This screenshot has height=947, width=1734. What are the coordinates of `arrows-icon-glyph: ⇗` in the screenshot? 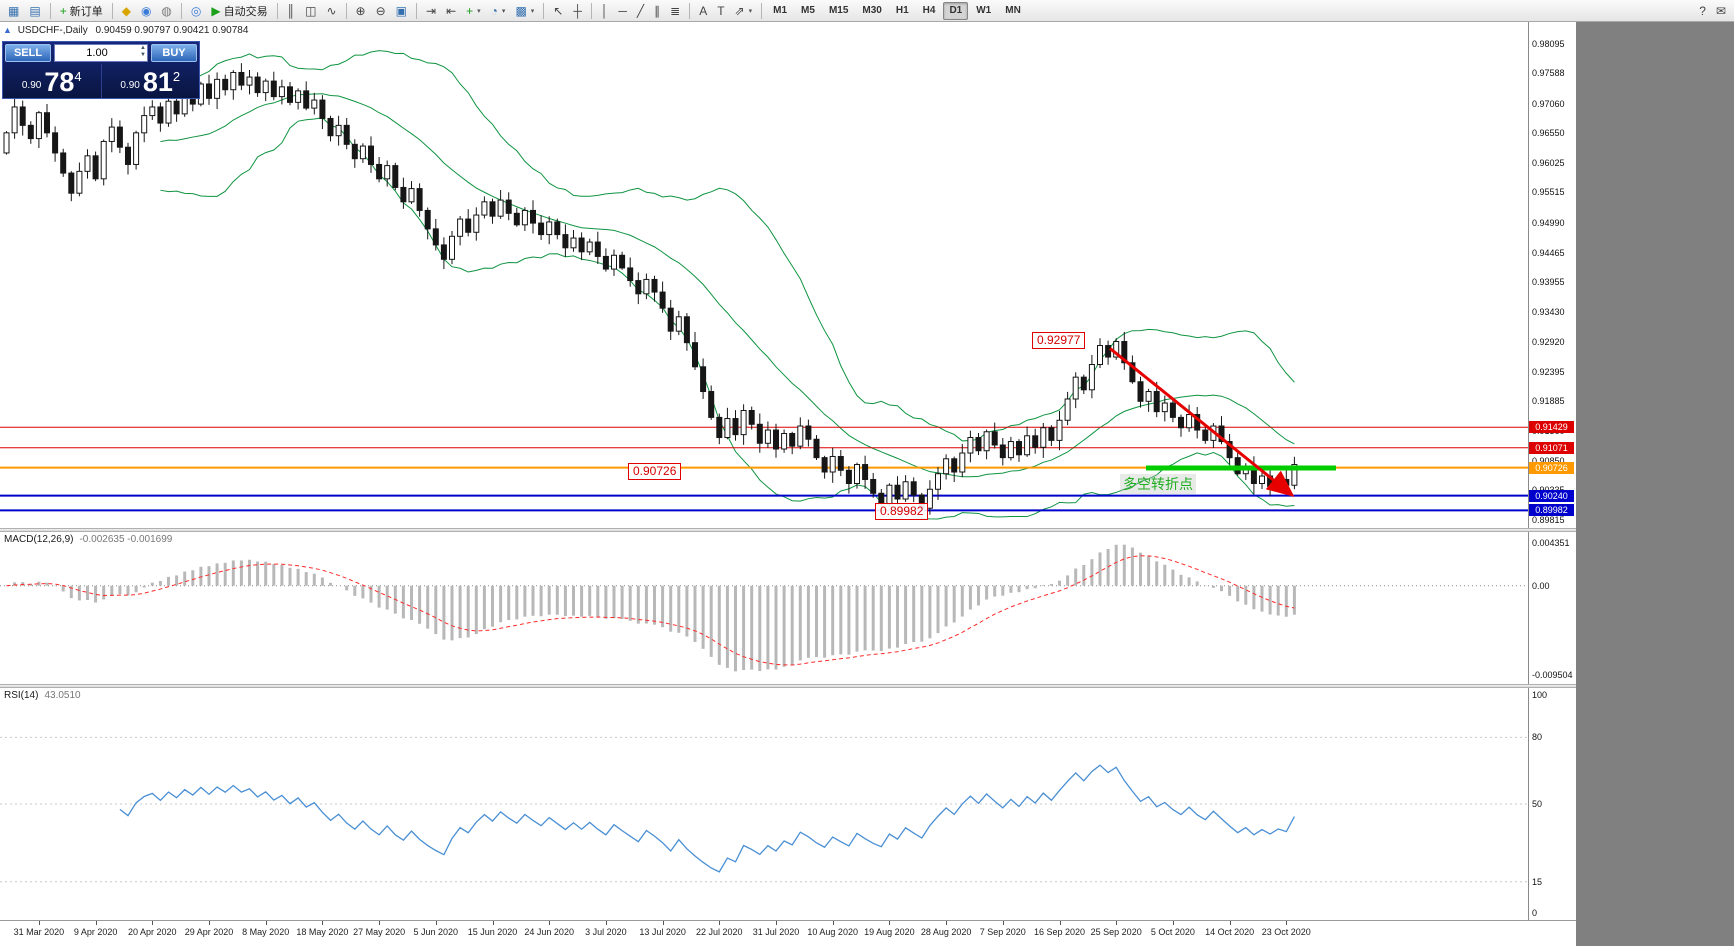 It's located at (740, 11).